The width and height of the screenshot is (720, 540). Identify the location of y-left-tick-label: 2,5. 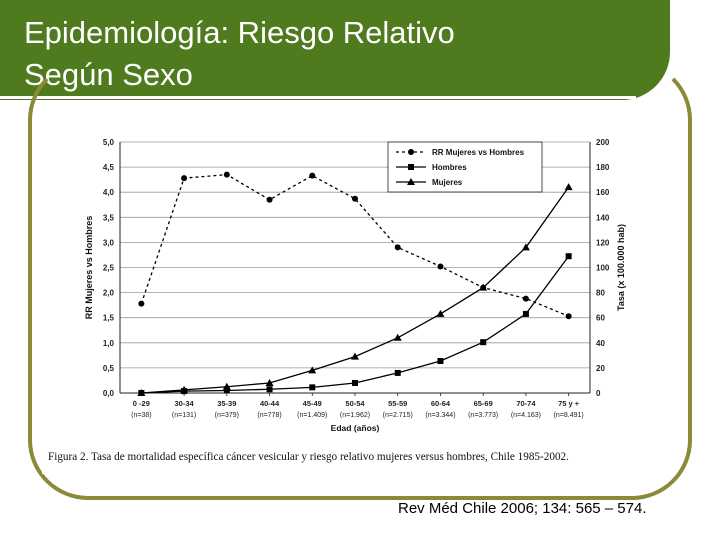
(109, 268).